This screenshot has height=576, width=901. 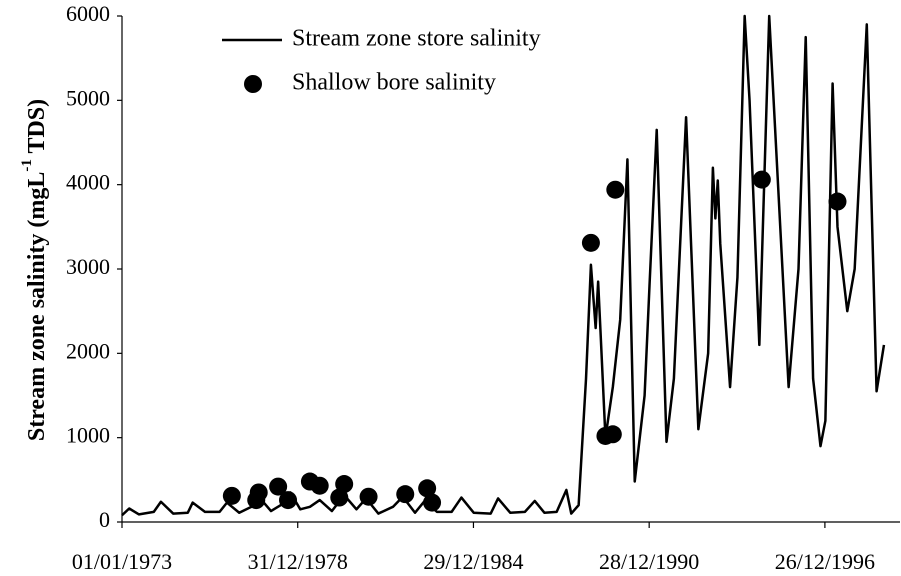 I want to click on x-tick-label: 01/01/1973, so click(x=122, y=561).